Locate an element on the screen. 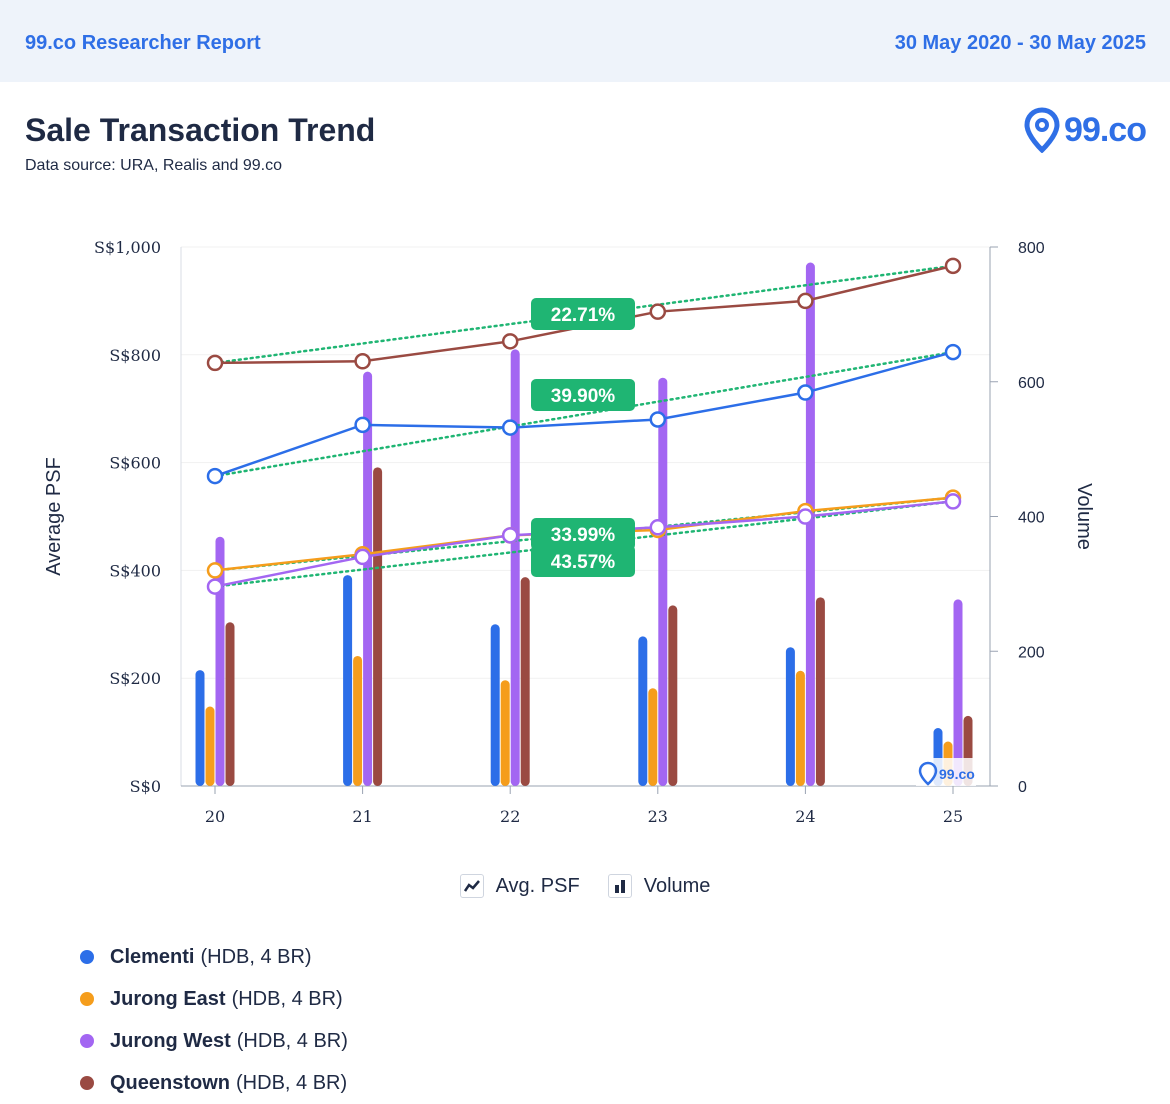 The height and width of the screenshot is (1104, 1170). trend-line is located at coordinates (584, 414).